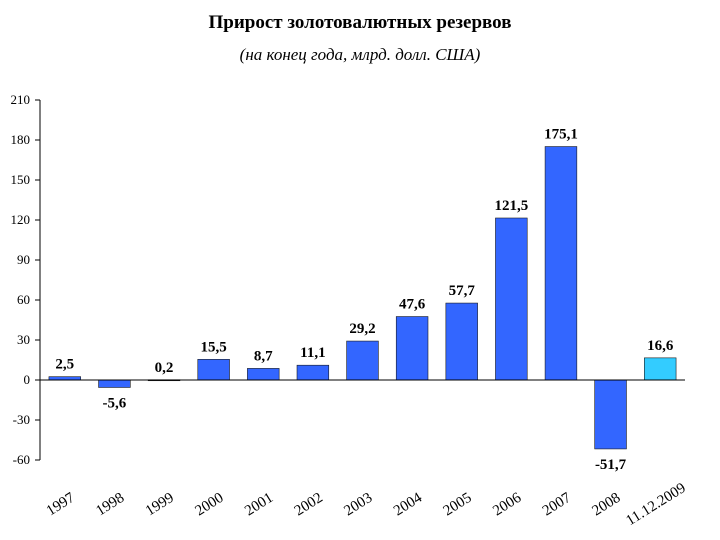 The image size is (720, 540). I want to click on y-axis: 210 180 150 120 90 60 30 0 -30 -60, so click(26, 279).